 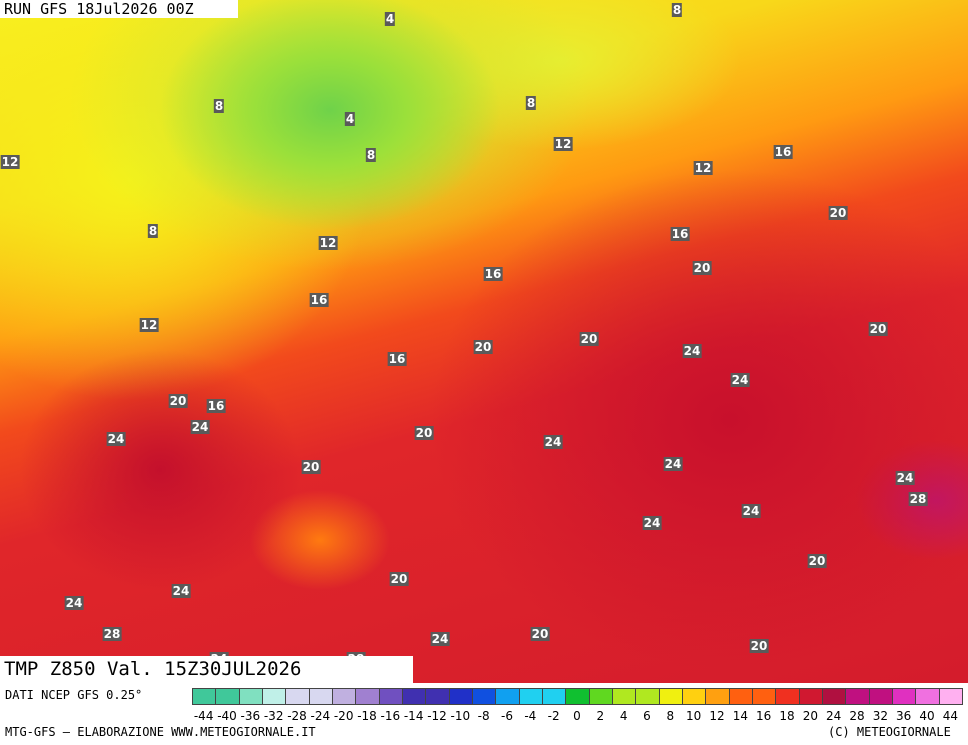 What do you see at coordinates (880, 716) in the screenshot?
I see `legend-label: 32` at bounding box center [880, 716].